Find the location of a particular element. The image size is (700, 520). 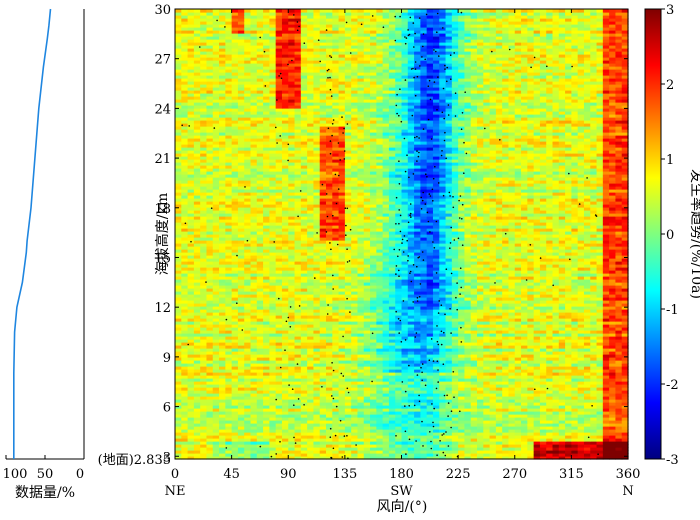

profile-x-tick-label: 50 is located at coordinates (45, 474).